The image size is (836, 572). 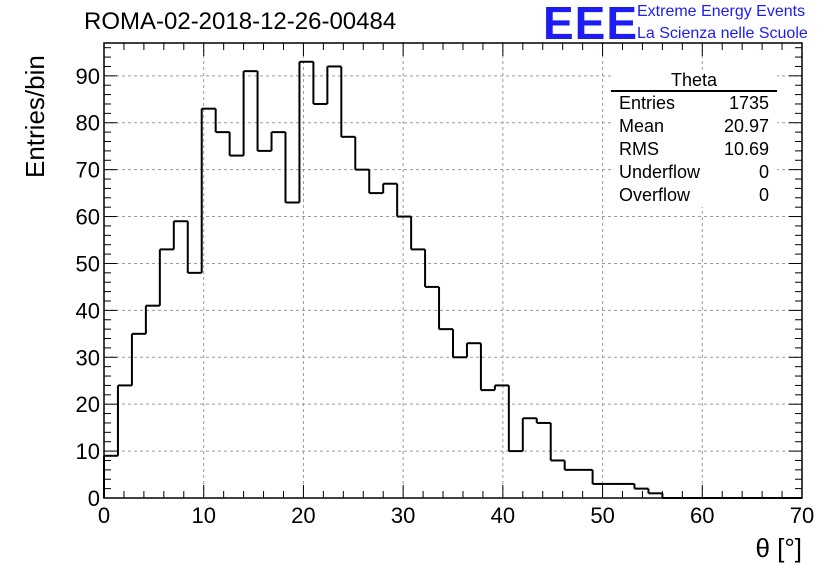 I want to click on x-tick-label: 70, so click(x=802, y=515).